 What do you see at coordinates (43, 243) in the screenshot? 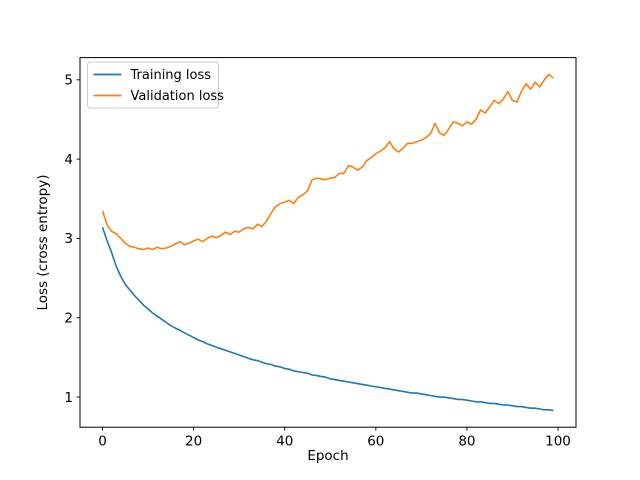
I see `y-axis-label: Loss (cross entropy)` at bounding box center [43, 243].